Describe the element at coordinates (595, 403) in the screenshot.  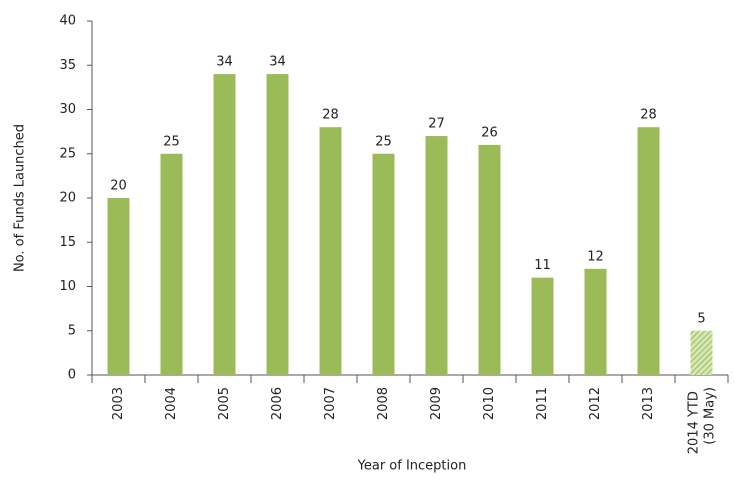
I see `x-tick-label: 2012` at that location.